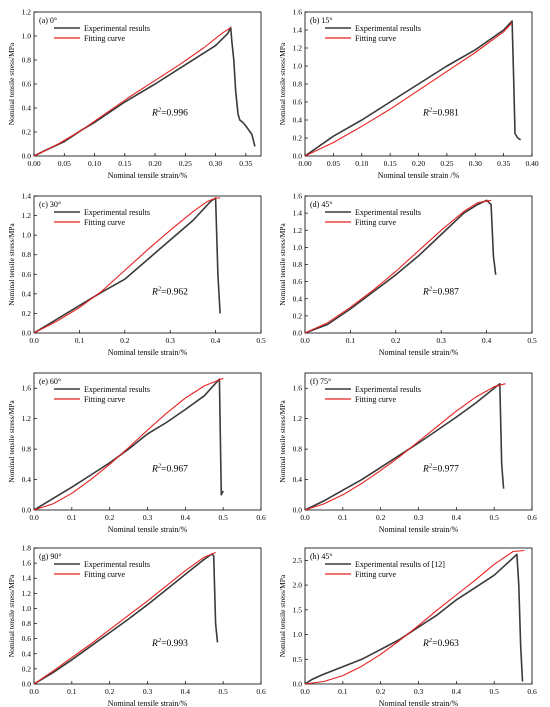  What do you see at coordinates (174, 644) in the screenshot?
I see `r-squared-value: =0.993` at bounding box center [174, 644].